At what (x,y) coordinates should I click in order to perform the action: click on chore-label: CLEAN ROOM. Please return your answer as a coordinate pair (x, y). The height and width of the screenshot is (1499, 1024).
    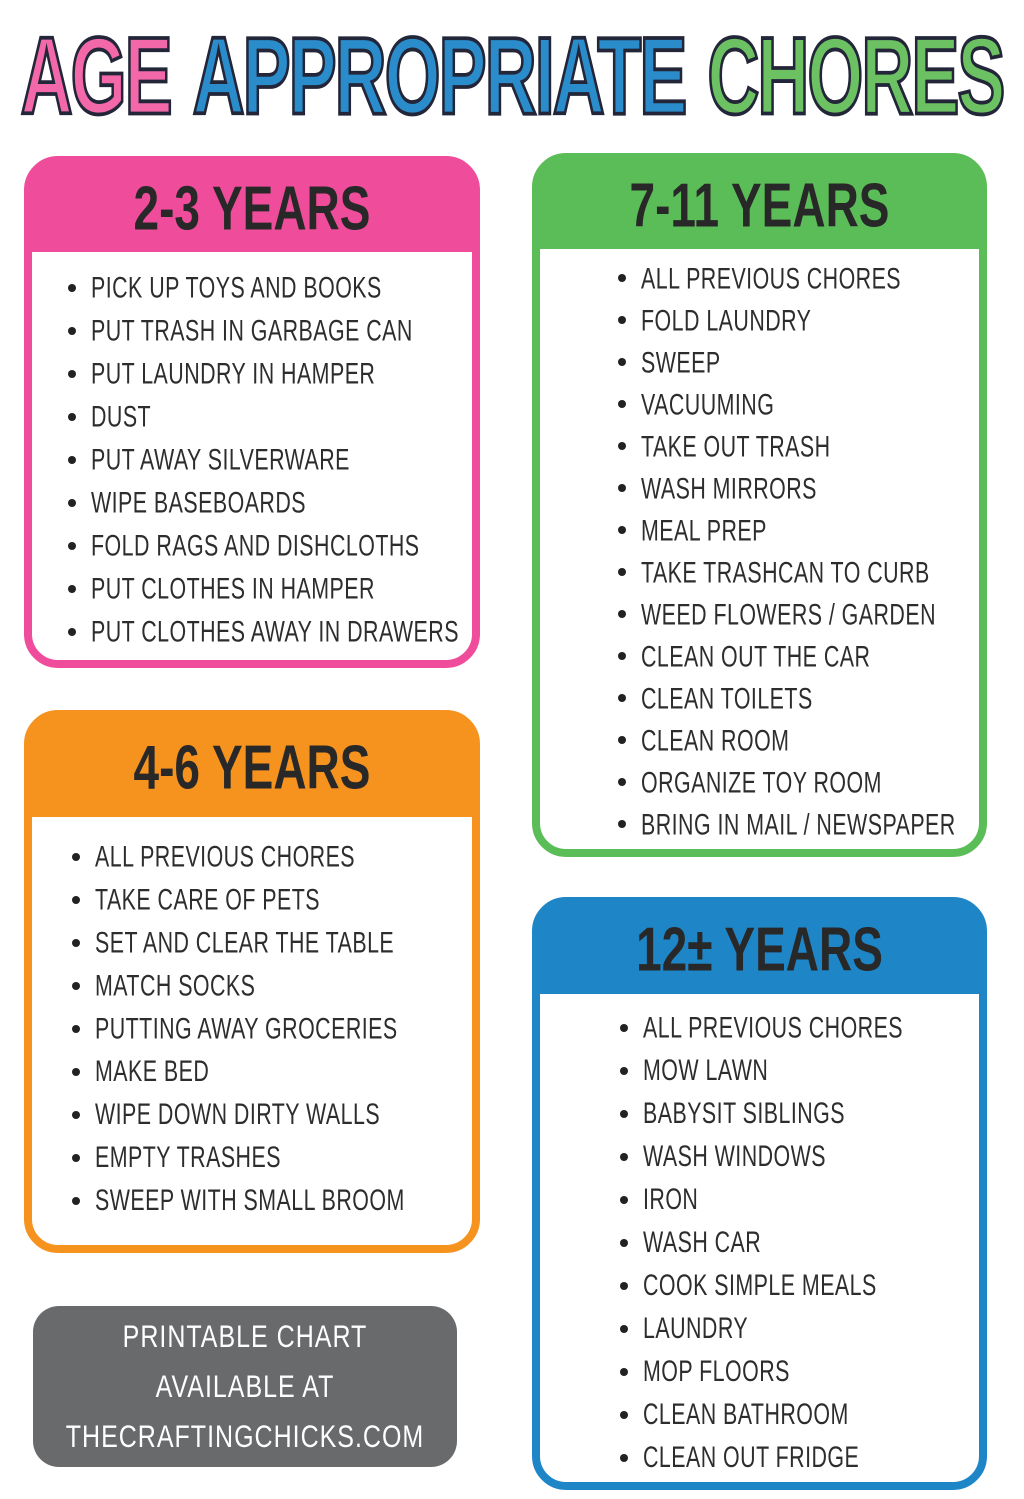
    Looking at the image, I should click on (715, 739).